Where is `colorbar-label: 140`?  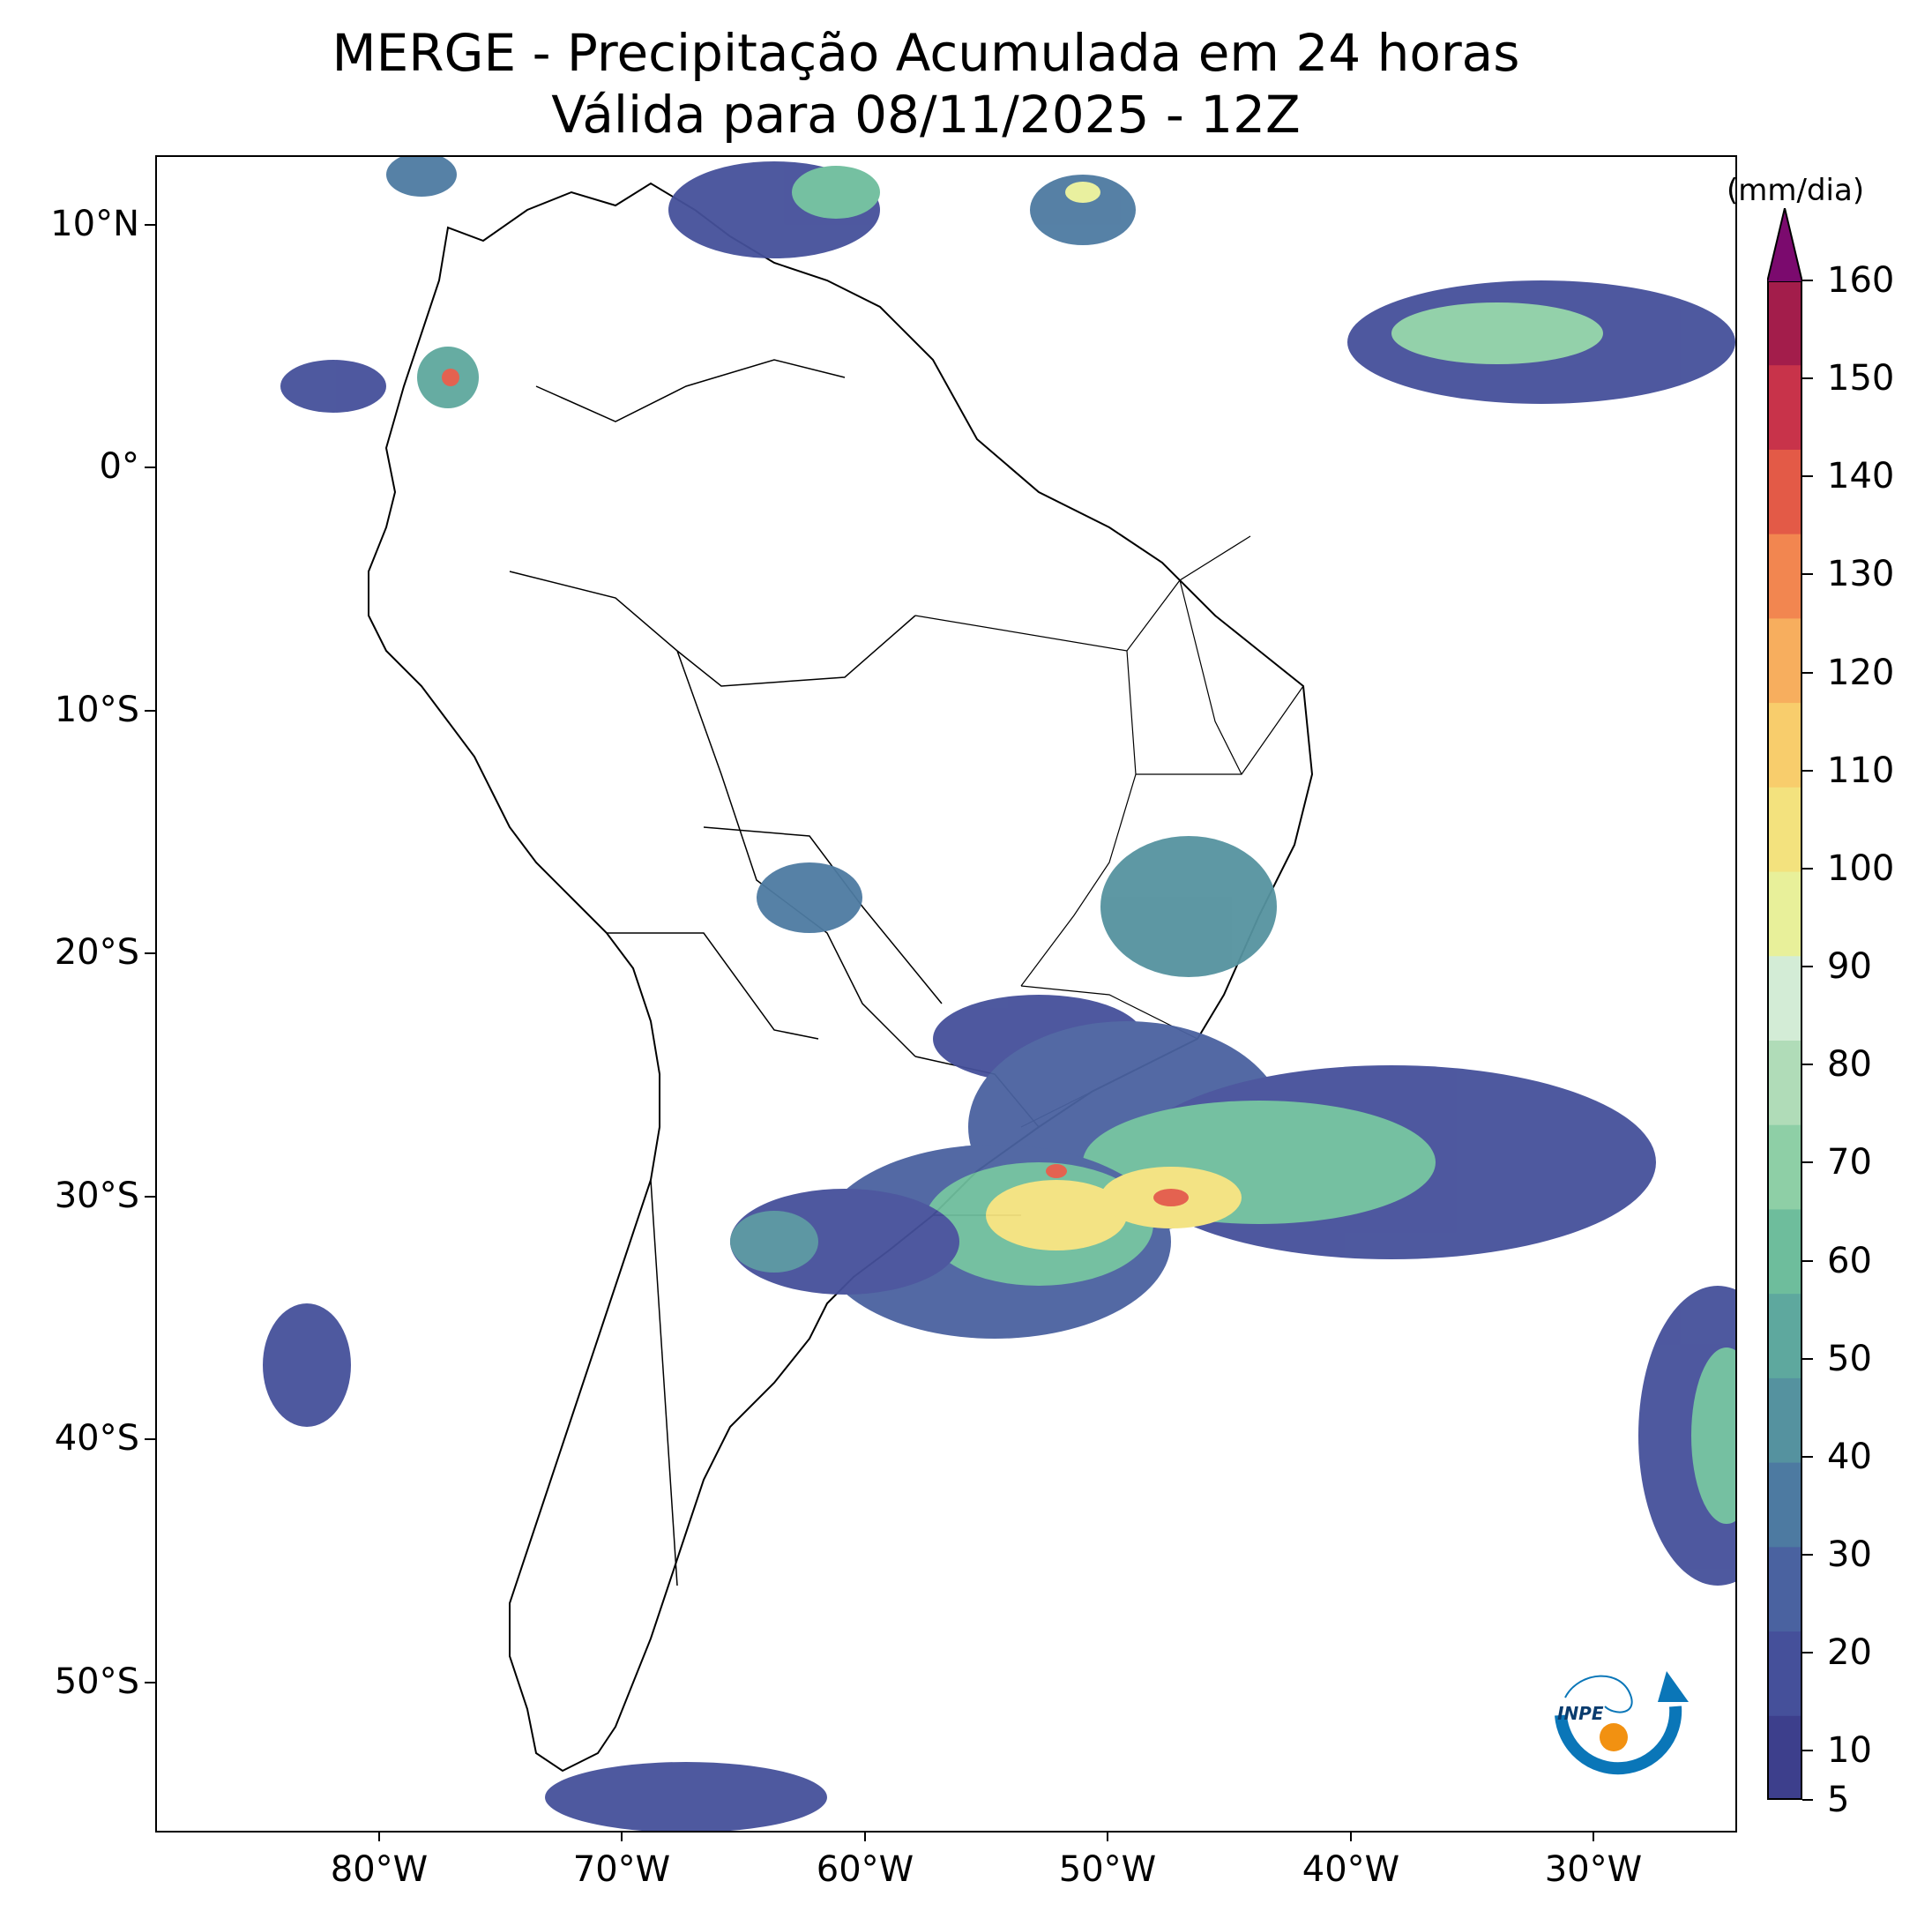
colorbar-label: 140 is located at coordinates (1861, 477).